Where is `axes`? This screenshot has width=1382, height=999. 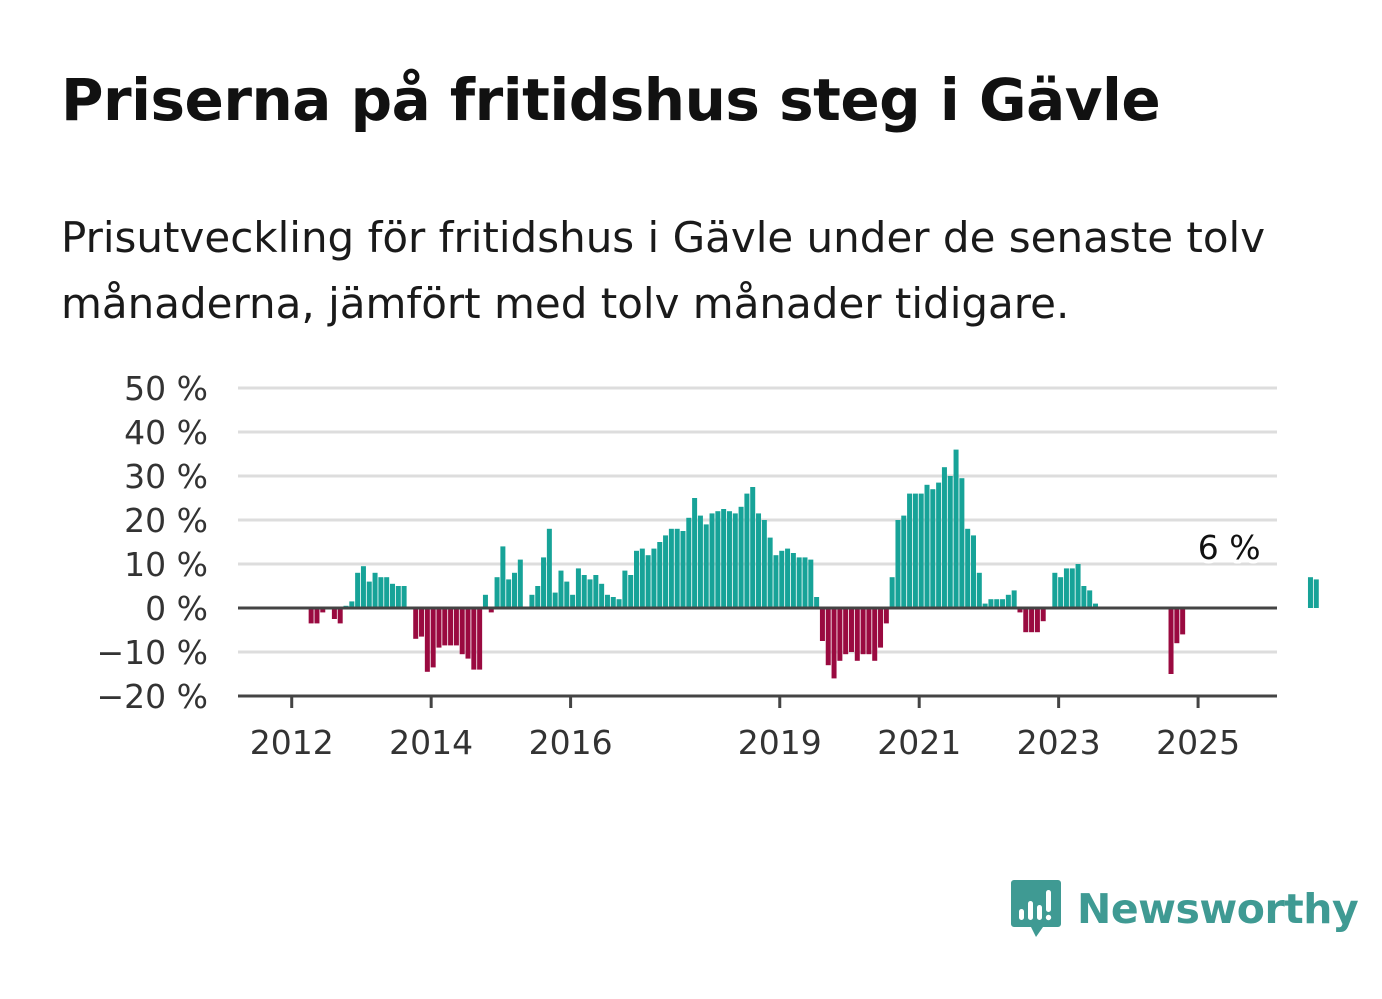 axes is located at coordinates (757, 652).